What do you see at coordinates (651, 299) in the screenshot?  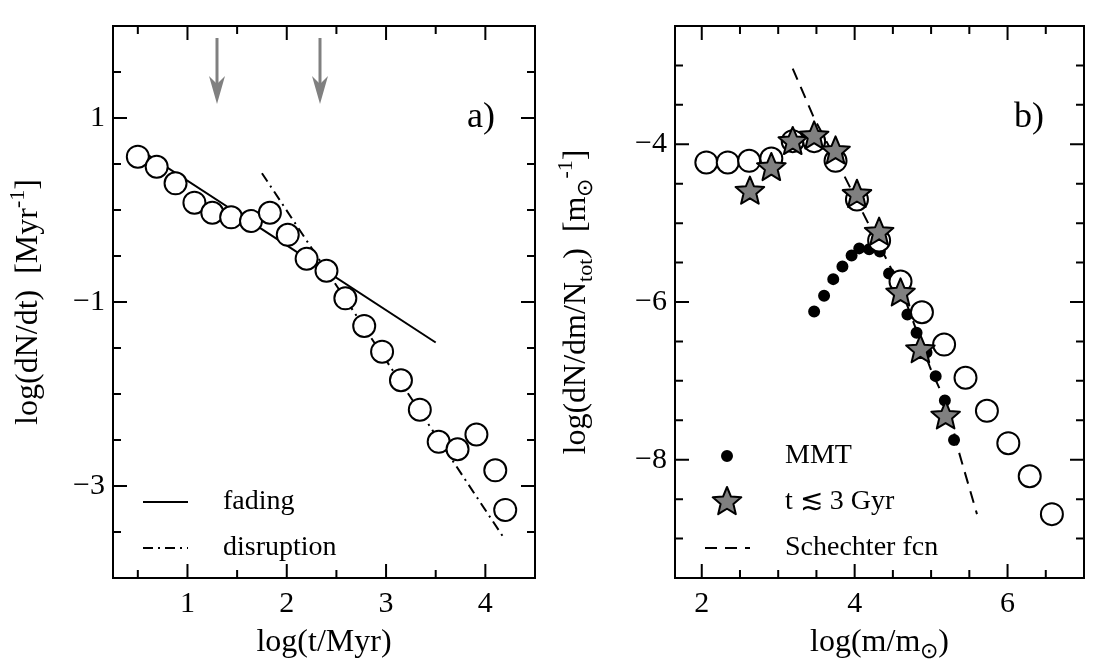 I see `y-tick-label: −6` at bounding box center [651, 299].